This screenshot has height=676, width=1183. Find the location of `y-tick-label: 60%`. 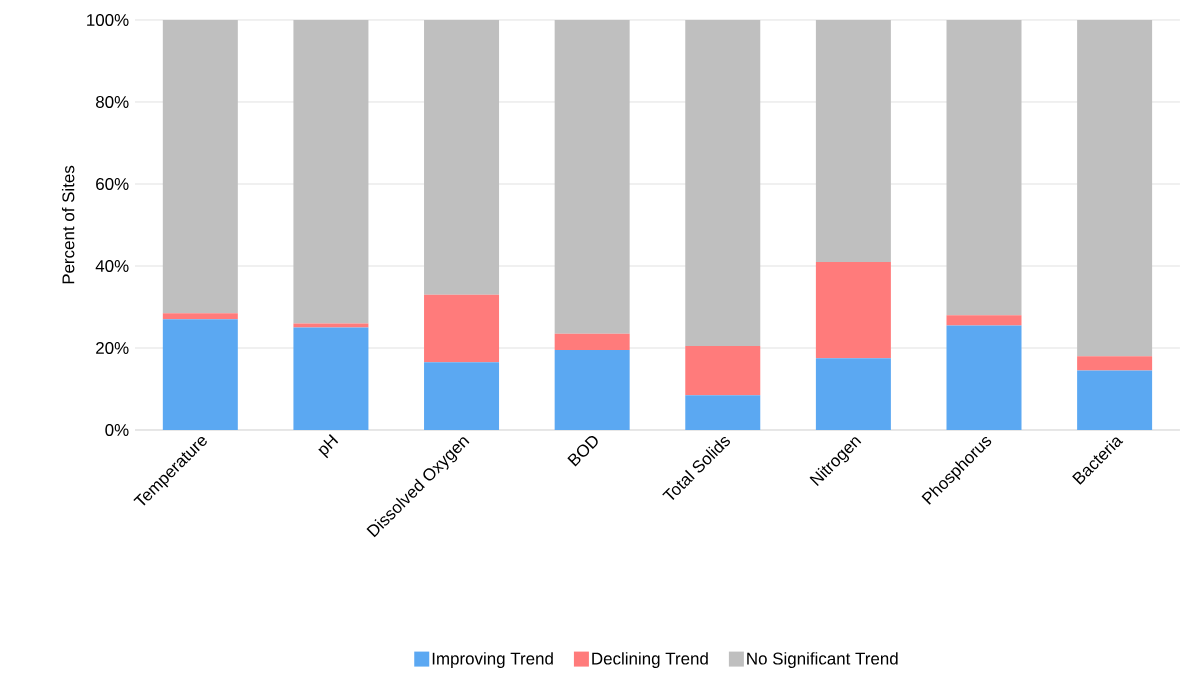

y-tick-label: 60% is located at coordinates (112, 183).